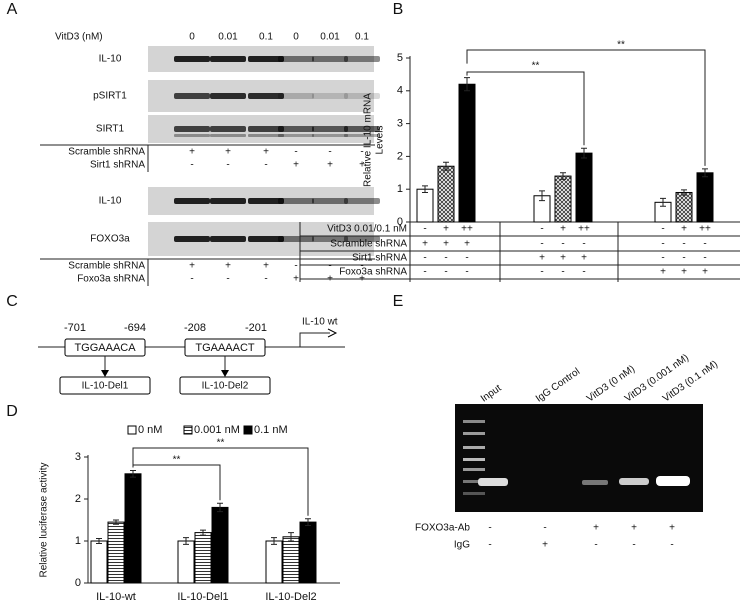 The width and height of the screenshot is (751, 607). What do you see at coordinates (271, 430) in the screenshot?
I see `legend-label: 0.1 nM` at bounding box center [271, 430].